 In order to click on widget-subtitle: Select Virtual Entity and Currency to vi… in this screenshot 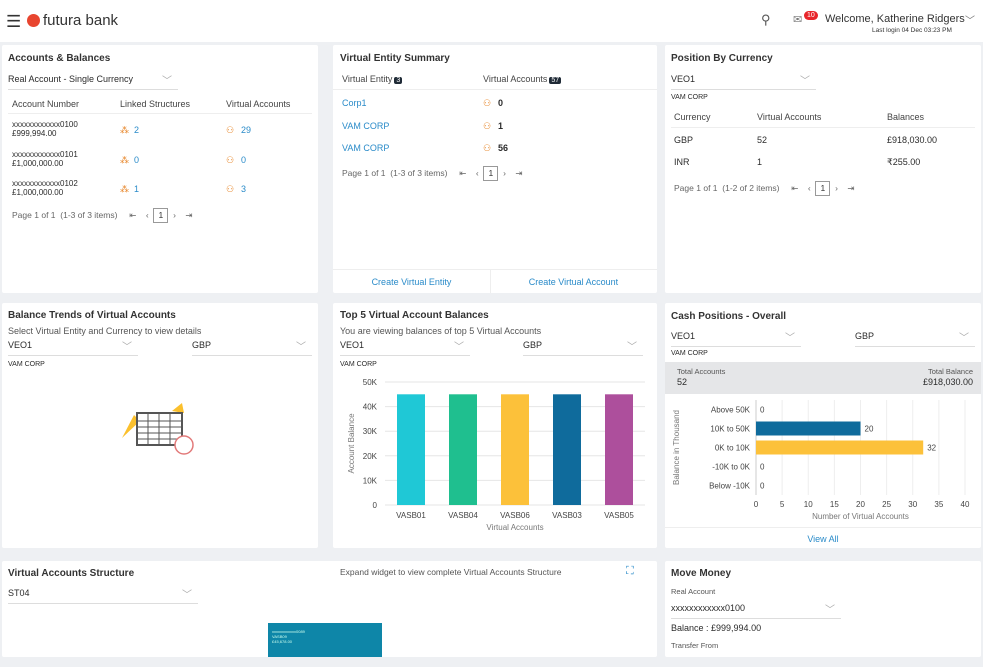, I will do `click(105, 331)`.